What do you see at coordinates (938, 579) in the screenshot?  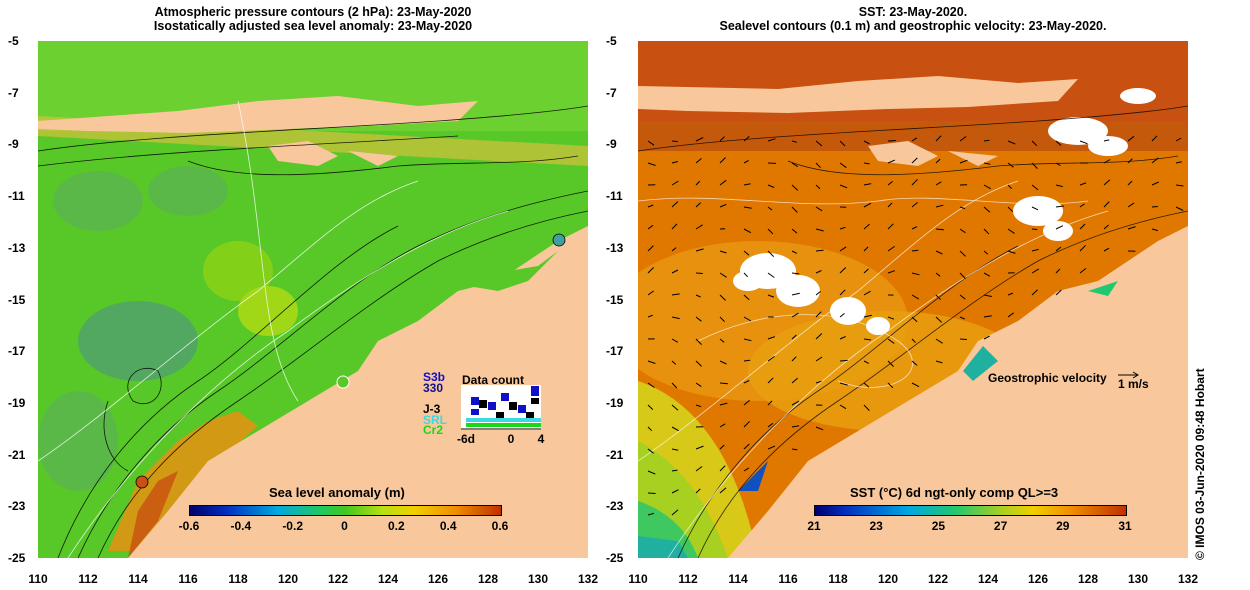 I see `lon-tick-right: 122` at bounding box center [938, 579].